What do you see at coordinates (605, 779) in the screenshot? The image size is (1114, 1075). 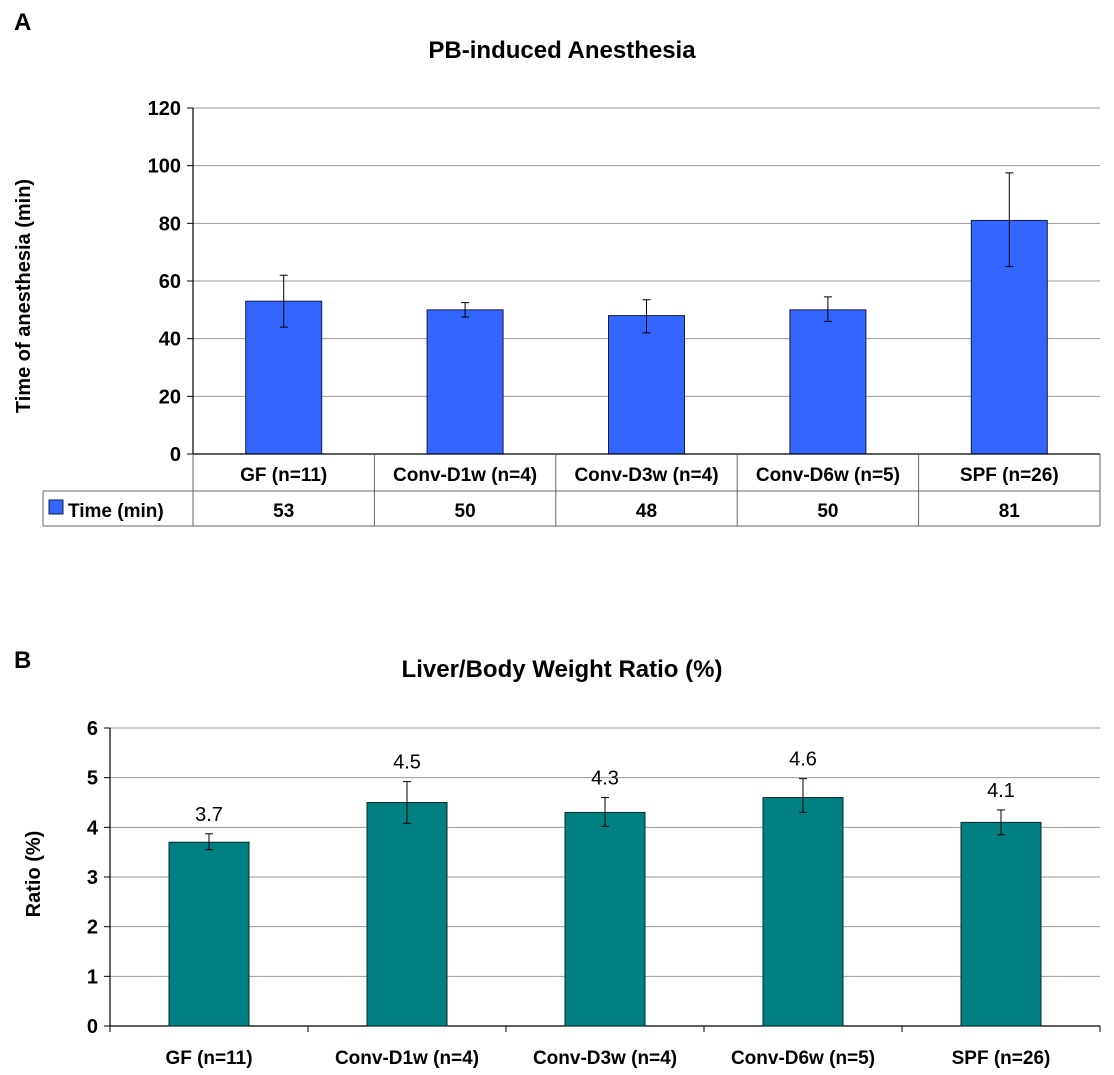 I see `data-label: 4.3` at bounding box center [605, 779].